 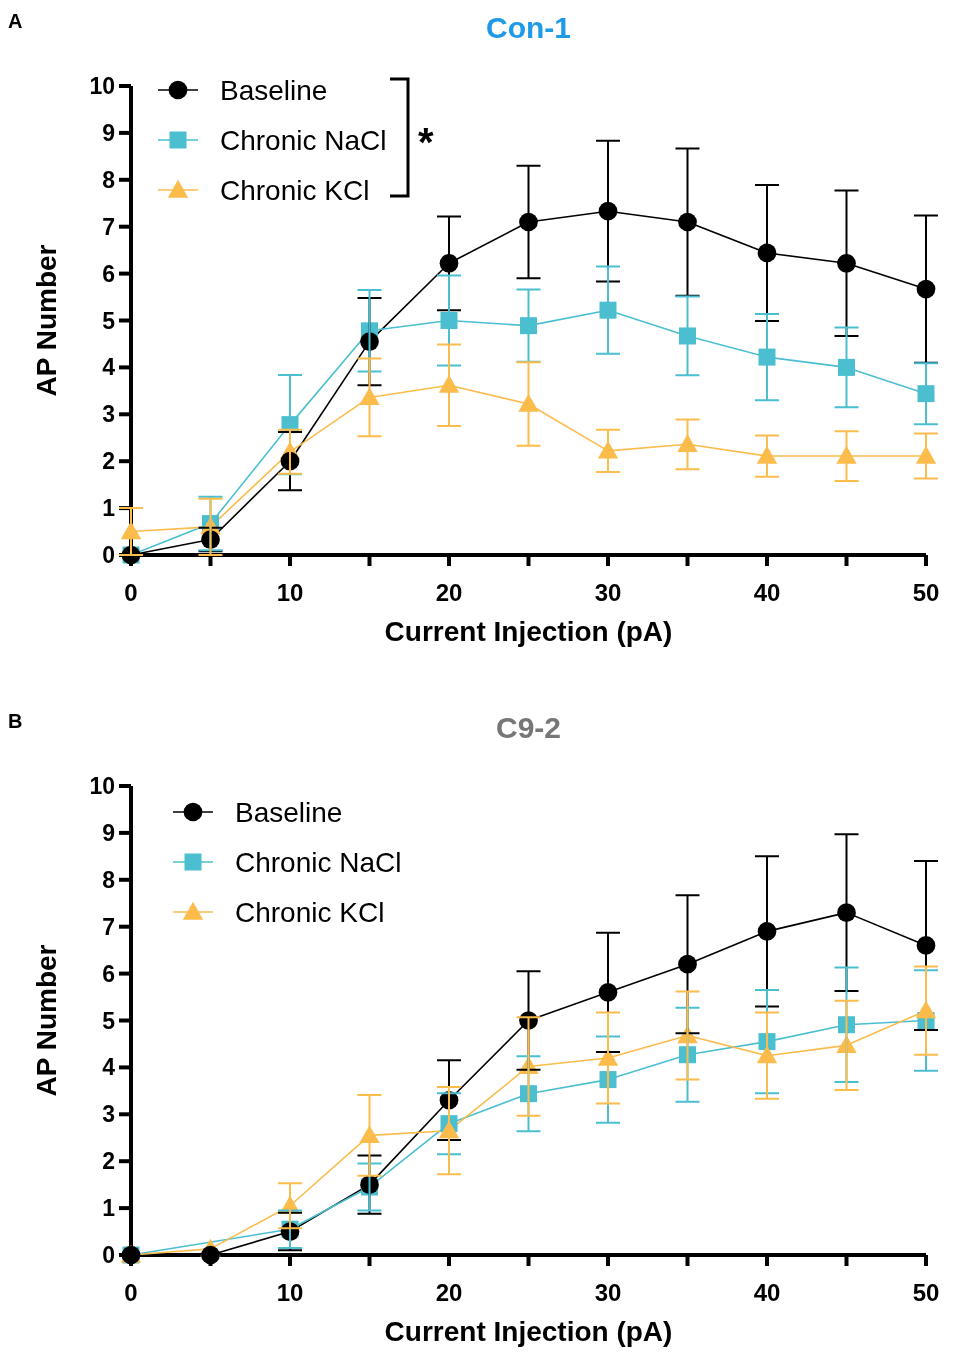 I want to click on chart-title: C9-2, so click(x=528, y=727).